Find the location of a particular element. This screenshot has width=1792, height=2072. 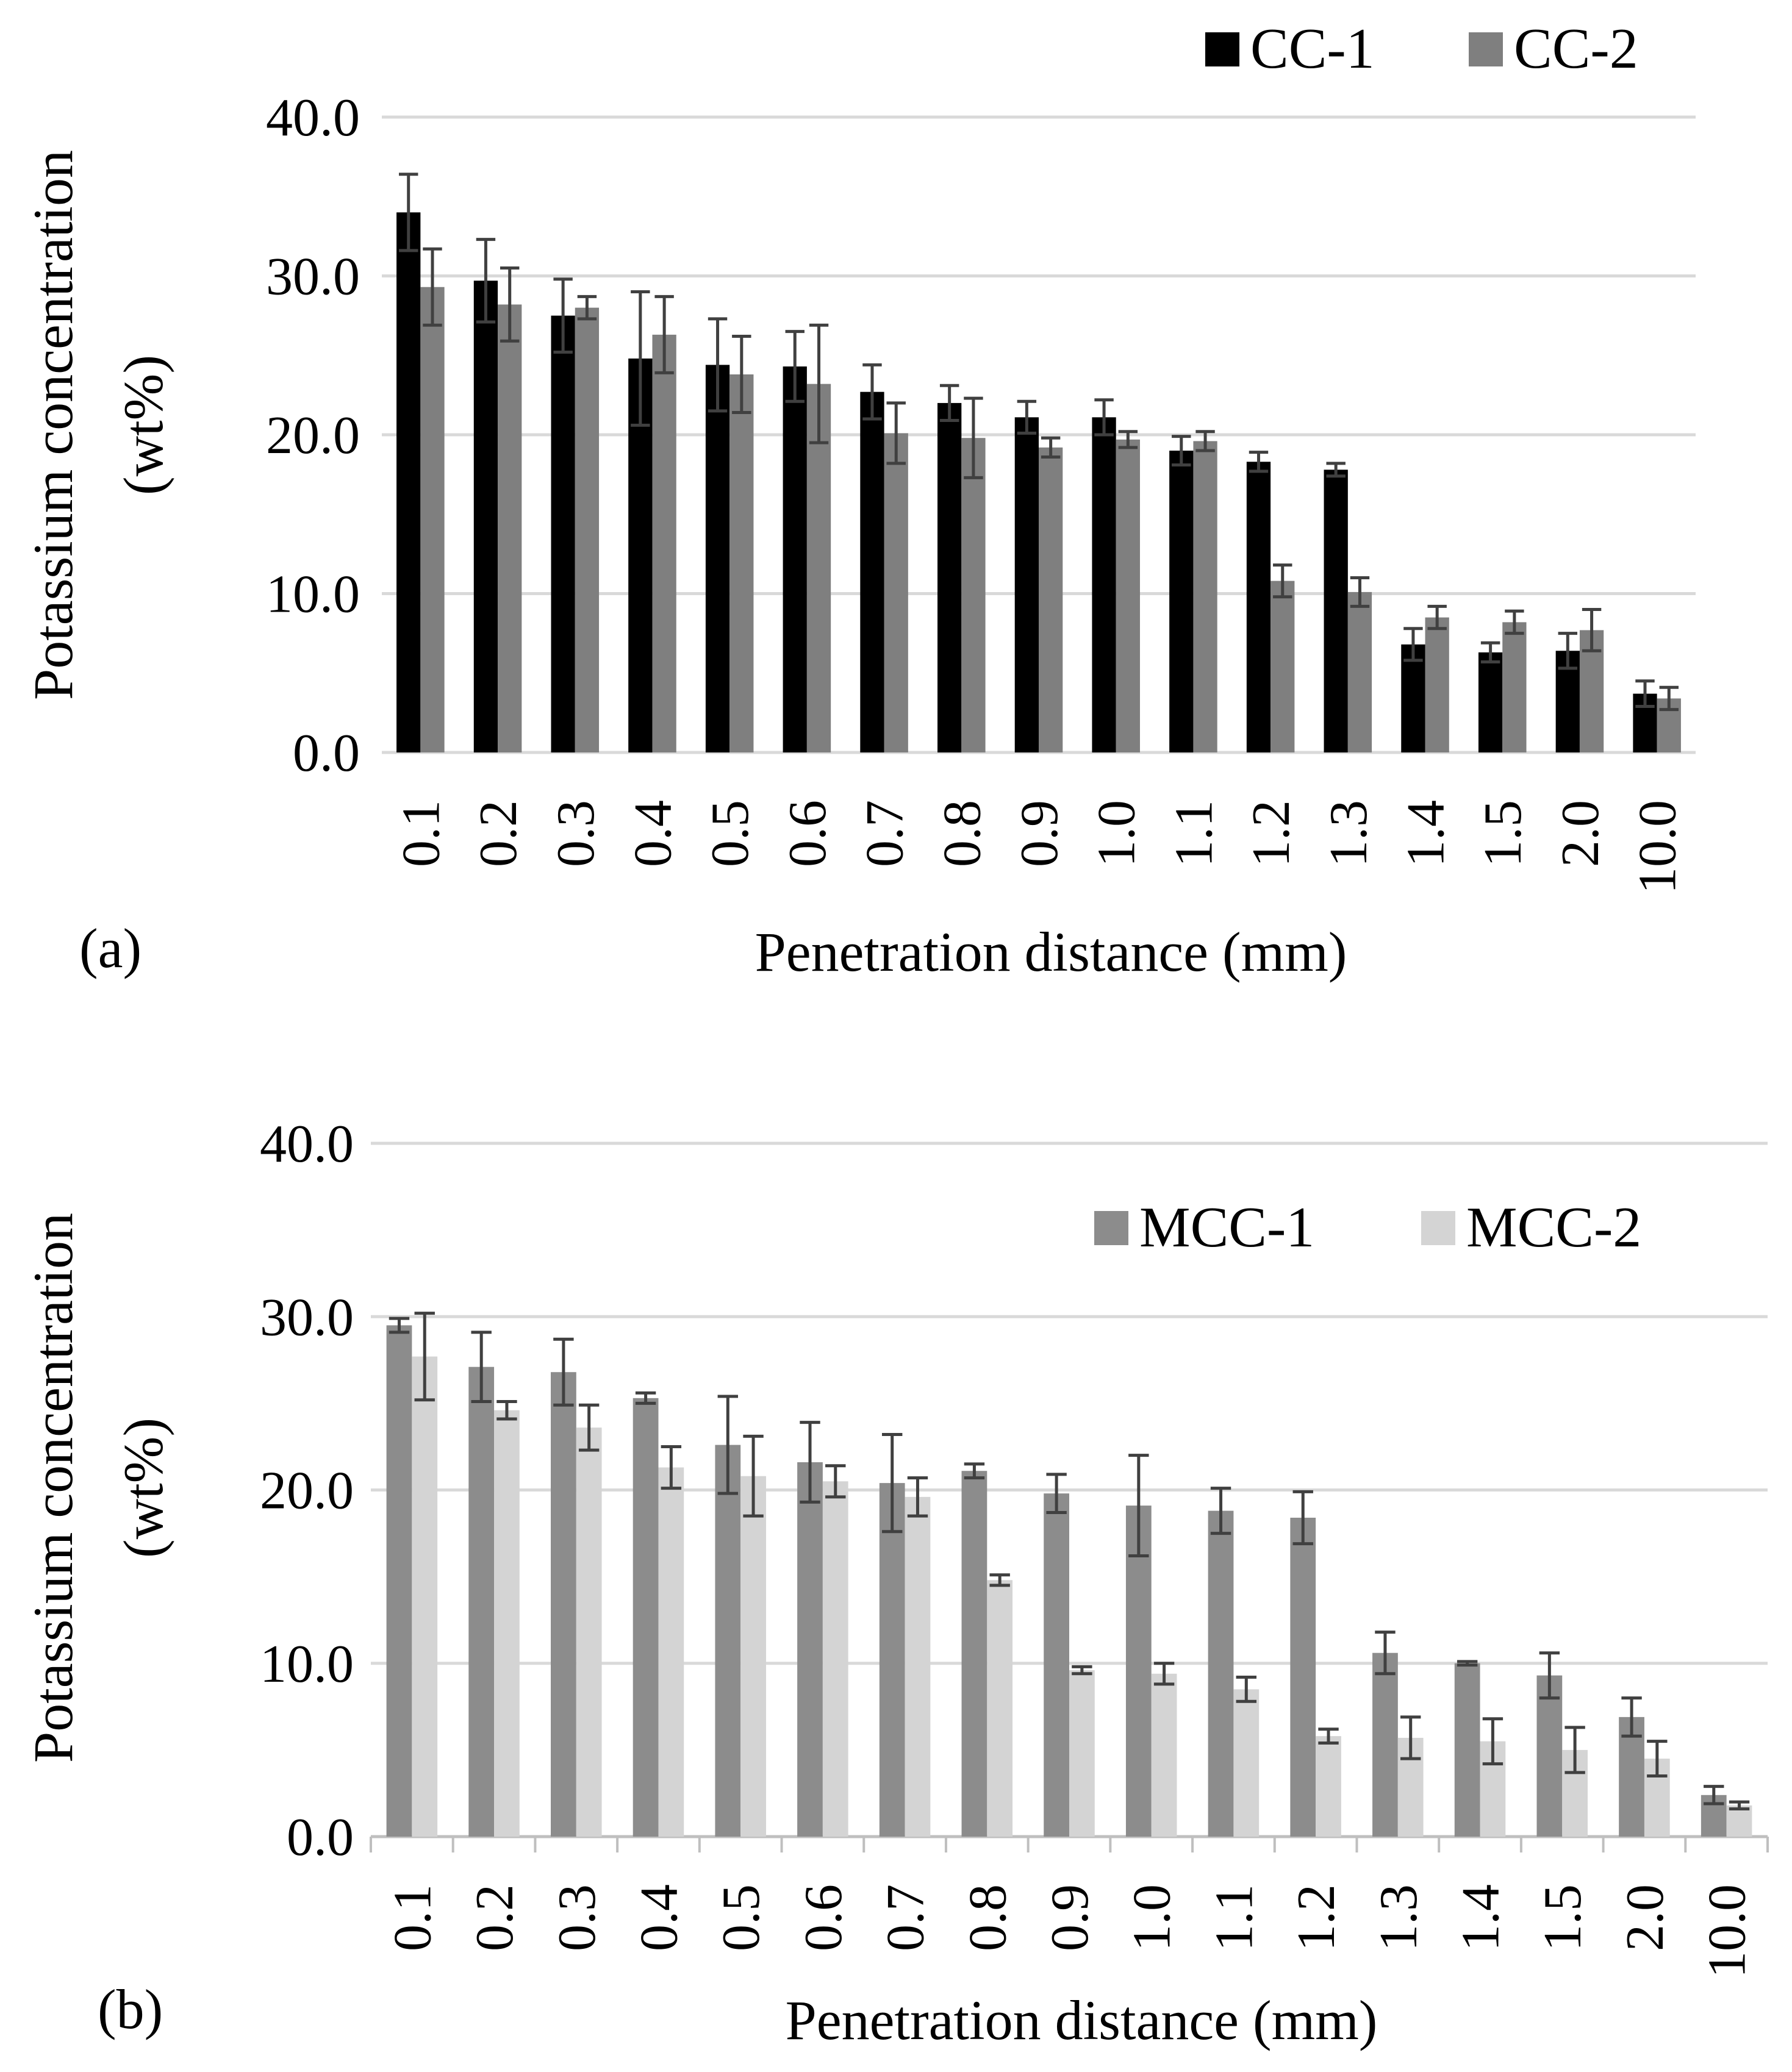

x-tick-label: 0.7 is located at coordinates (906, 1917).